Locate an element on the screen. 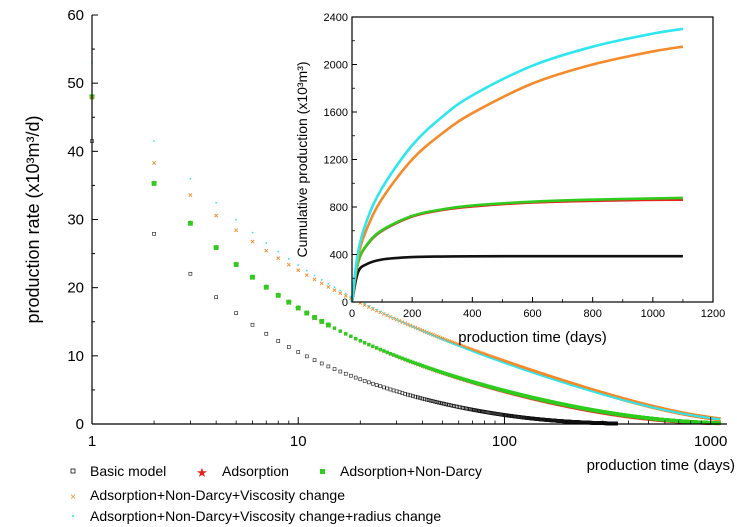 This screenshot has width=737, height=527. legend-entry-viscosity: × Adsorption+Non-Darcy+Viscosity change is located at coordinates (207, 495).